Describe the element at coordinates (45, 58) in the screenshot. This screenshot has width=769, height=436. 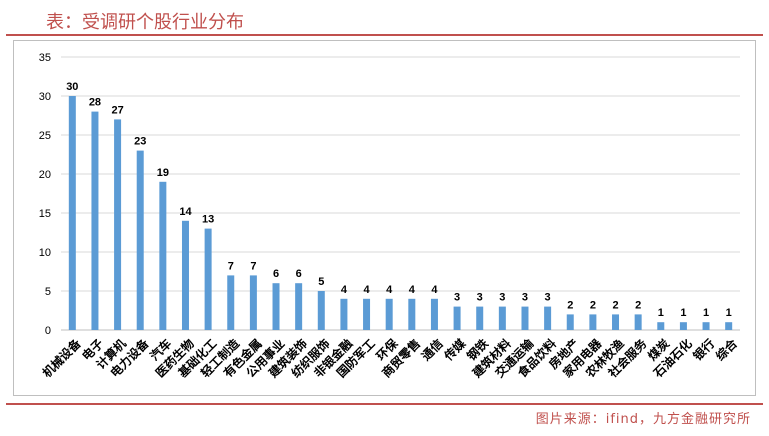
I see `y-tick-label: 35` at that location.